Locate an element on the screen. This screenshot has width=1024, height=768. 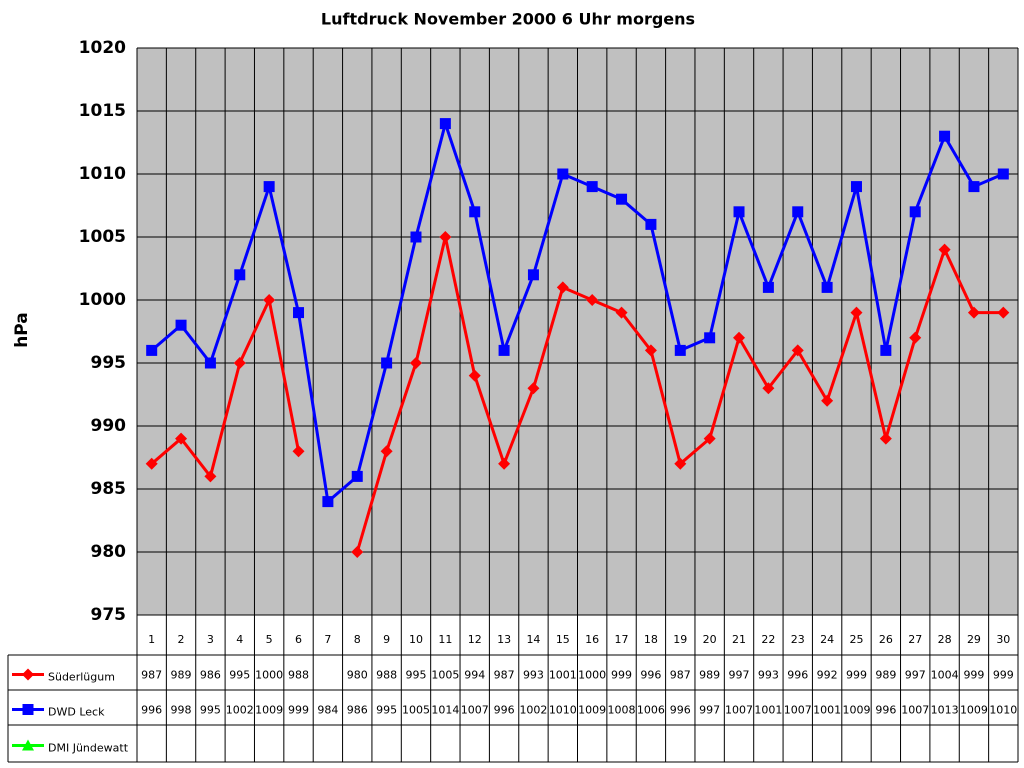
y-tick-label: 990 is located at coordinates (109, 426).